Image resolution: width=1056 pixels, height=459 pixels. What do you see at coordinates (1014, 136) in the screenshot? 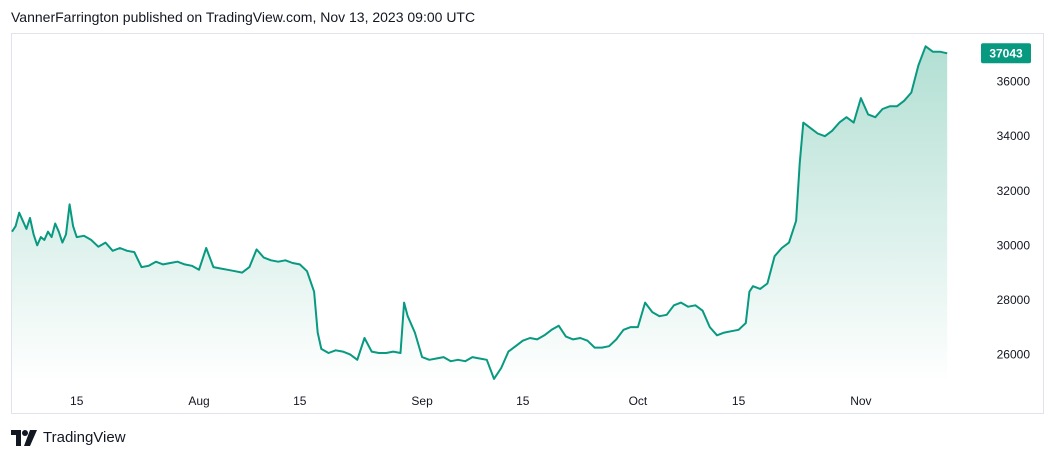
I see `y-tick-label: 34000` at bounding box center [1014, 136].